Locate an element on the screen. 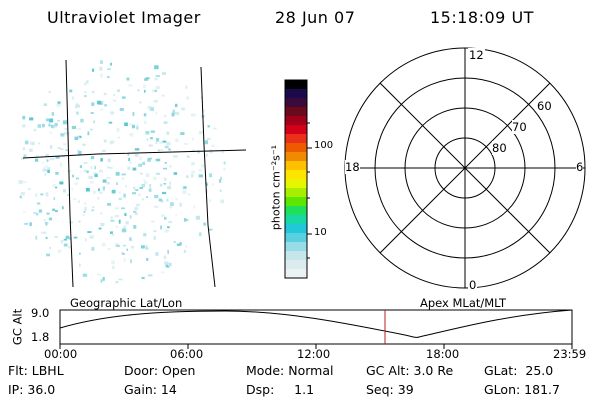 Image resolution: width=600 pixels, height=400 pixels. timeline-x-tick-2359: 23:59 is located at coordinates (570, 354).